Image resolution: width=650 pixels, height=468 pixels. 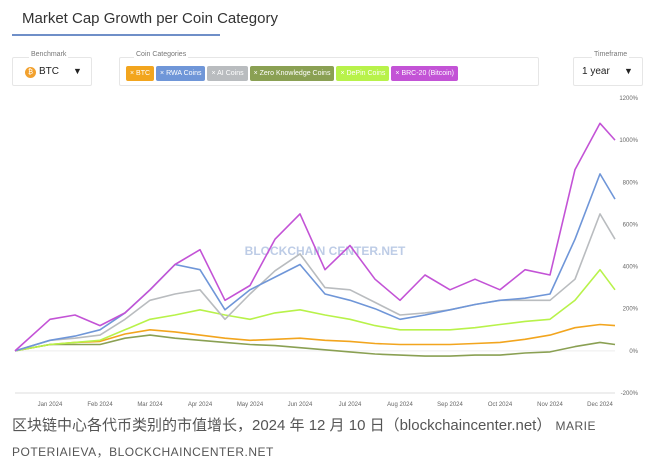 What do you see at coordinates (576, 426) in the screenshot?
I see `caption-credit-1: MARIE` at bounding box center [576, 426].